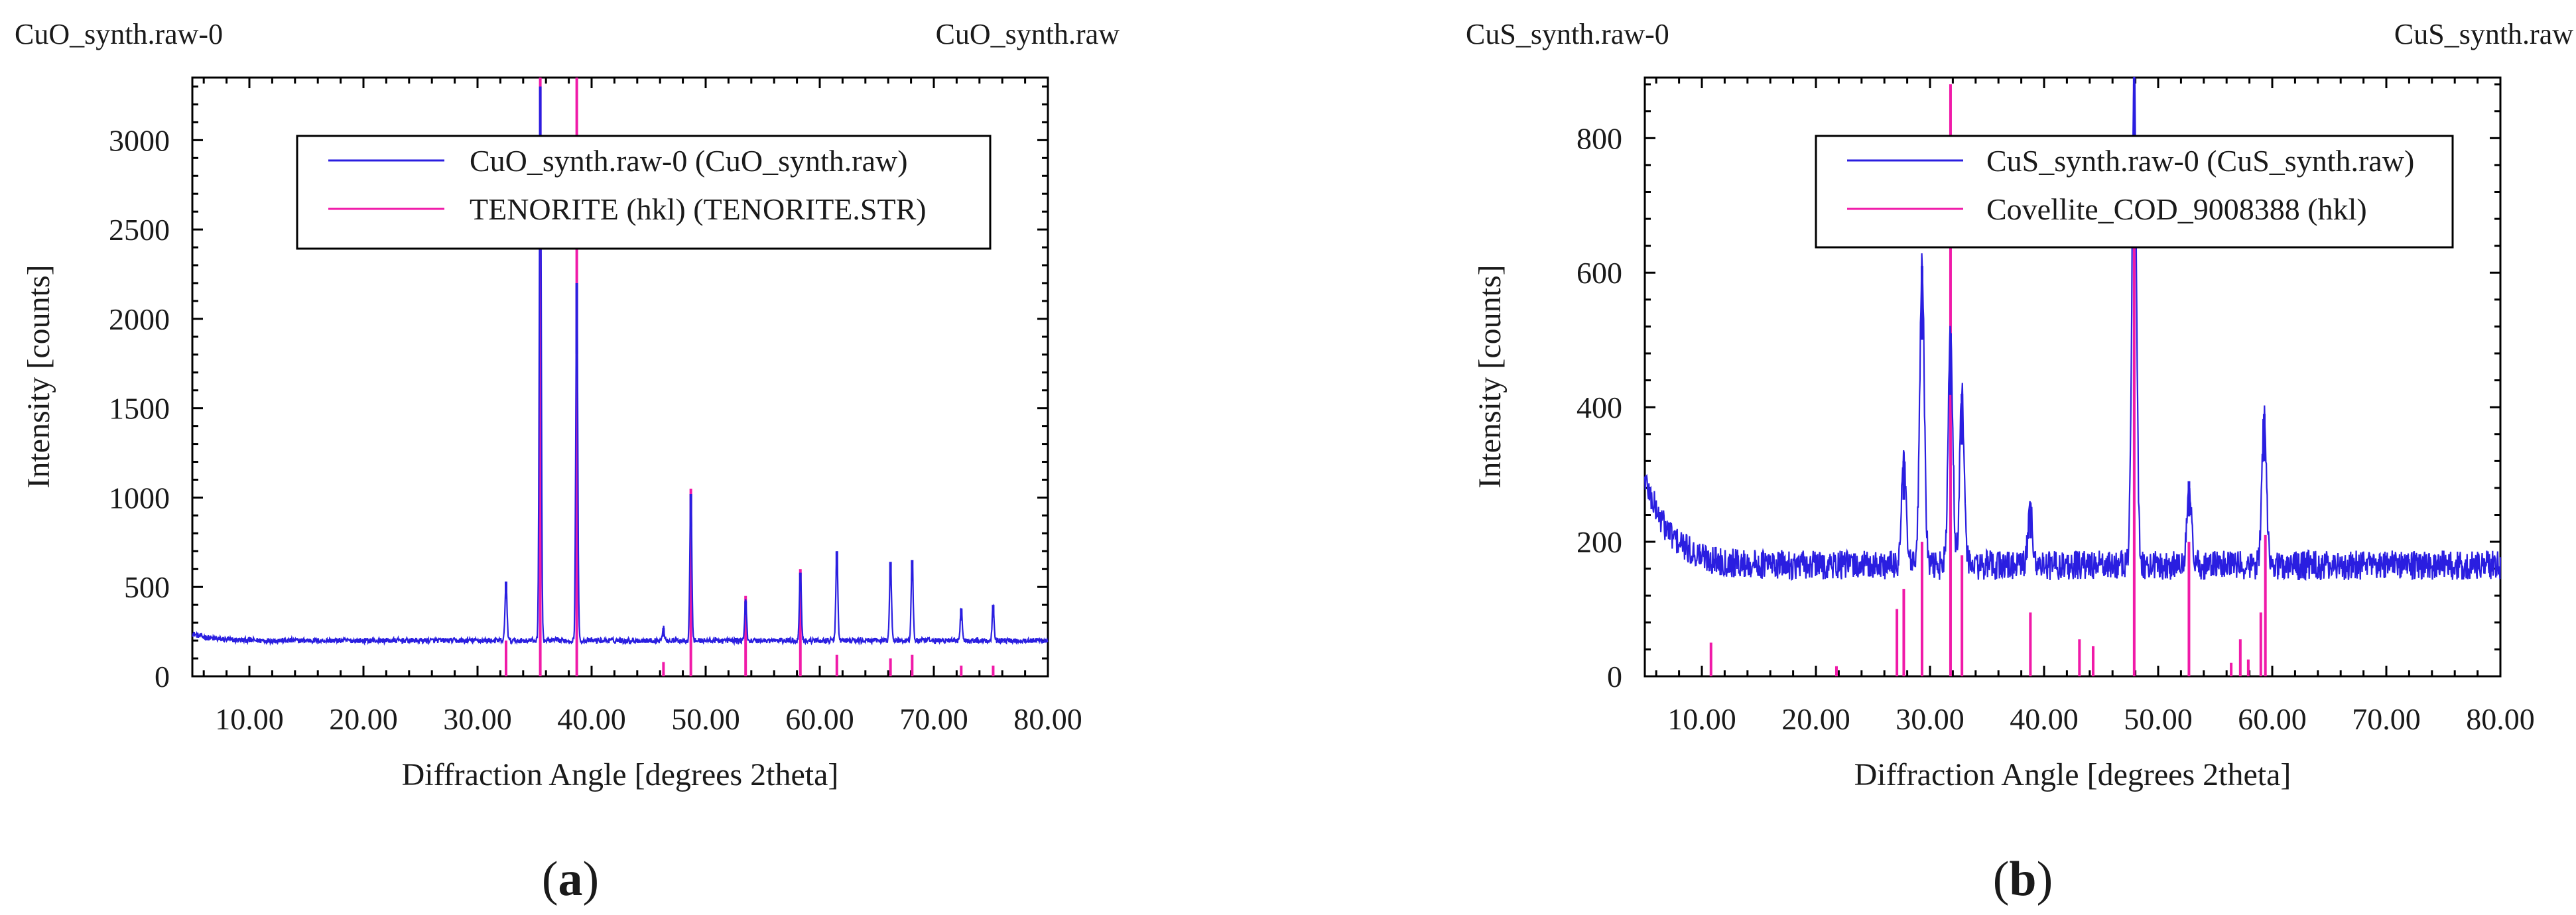 The height and width of the screenshot is (915, 2576). Describe the element at coordinates (2159, 719) in the screenshot. I see `panel-b-x-tick-label: 50.00` at that location.